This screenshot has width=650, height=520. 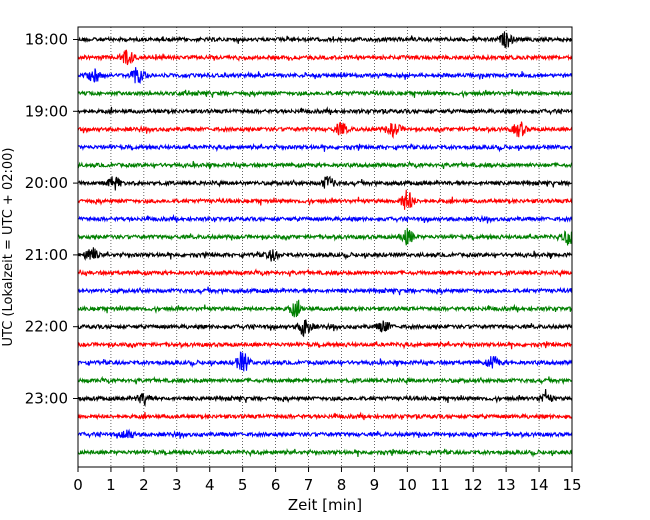 What do you see at coordinates (177, 485) in the screenshot?
I see `x-tick-label: 3` at bounding box center [177, 485].